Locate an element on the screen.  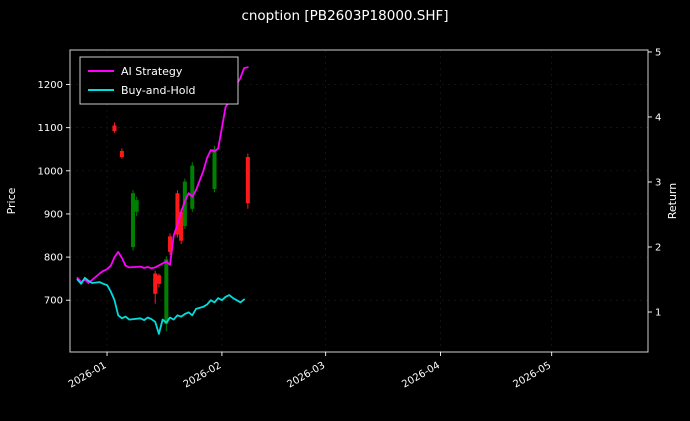
right-tick-label: 1 is located at coordinates (658, 313).